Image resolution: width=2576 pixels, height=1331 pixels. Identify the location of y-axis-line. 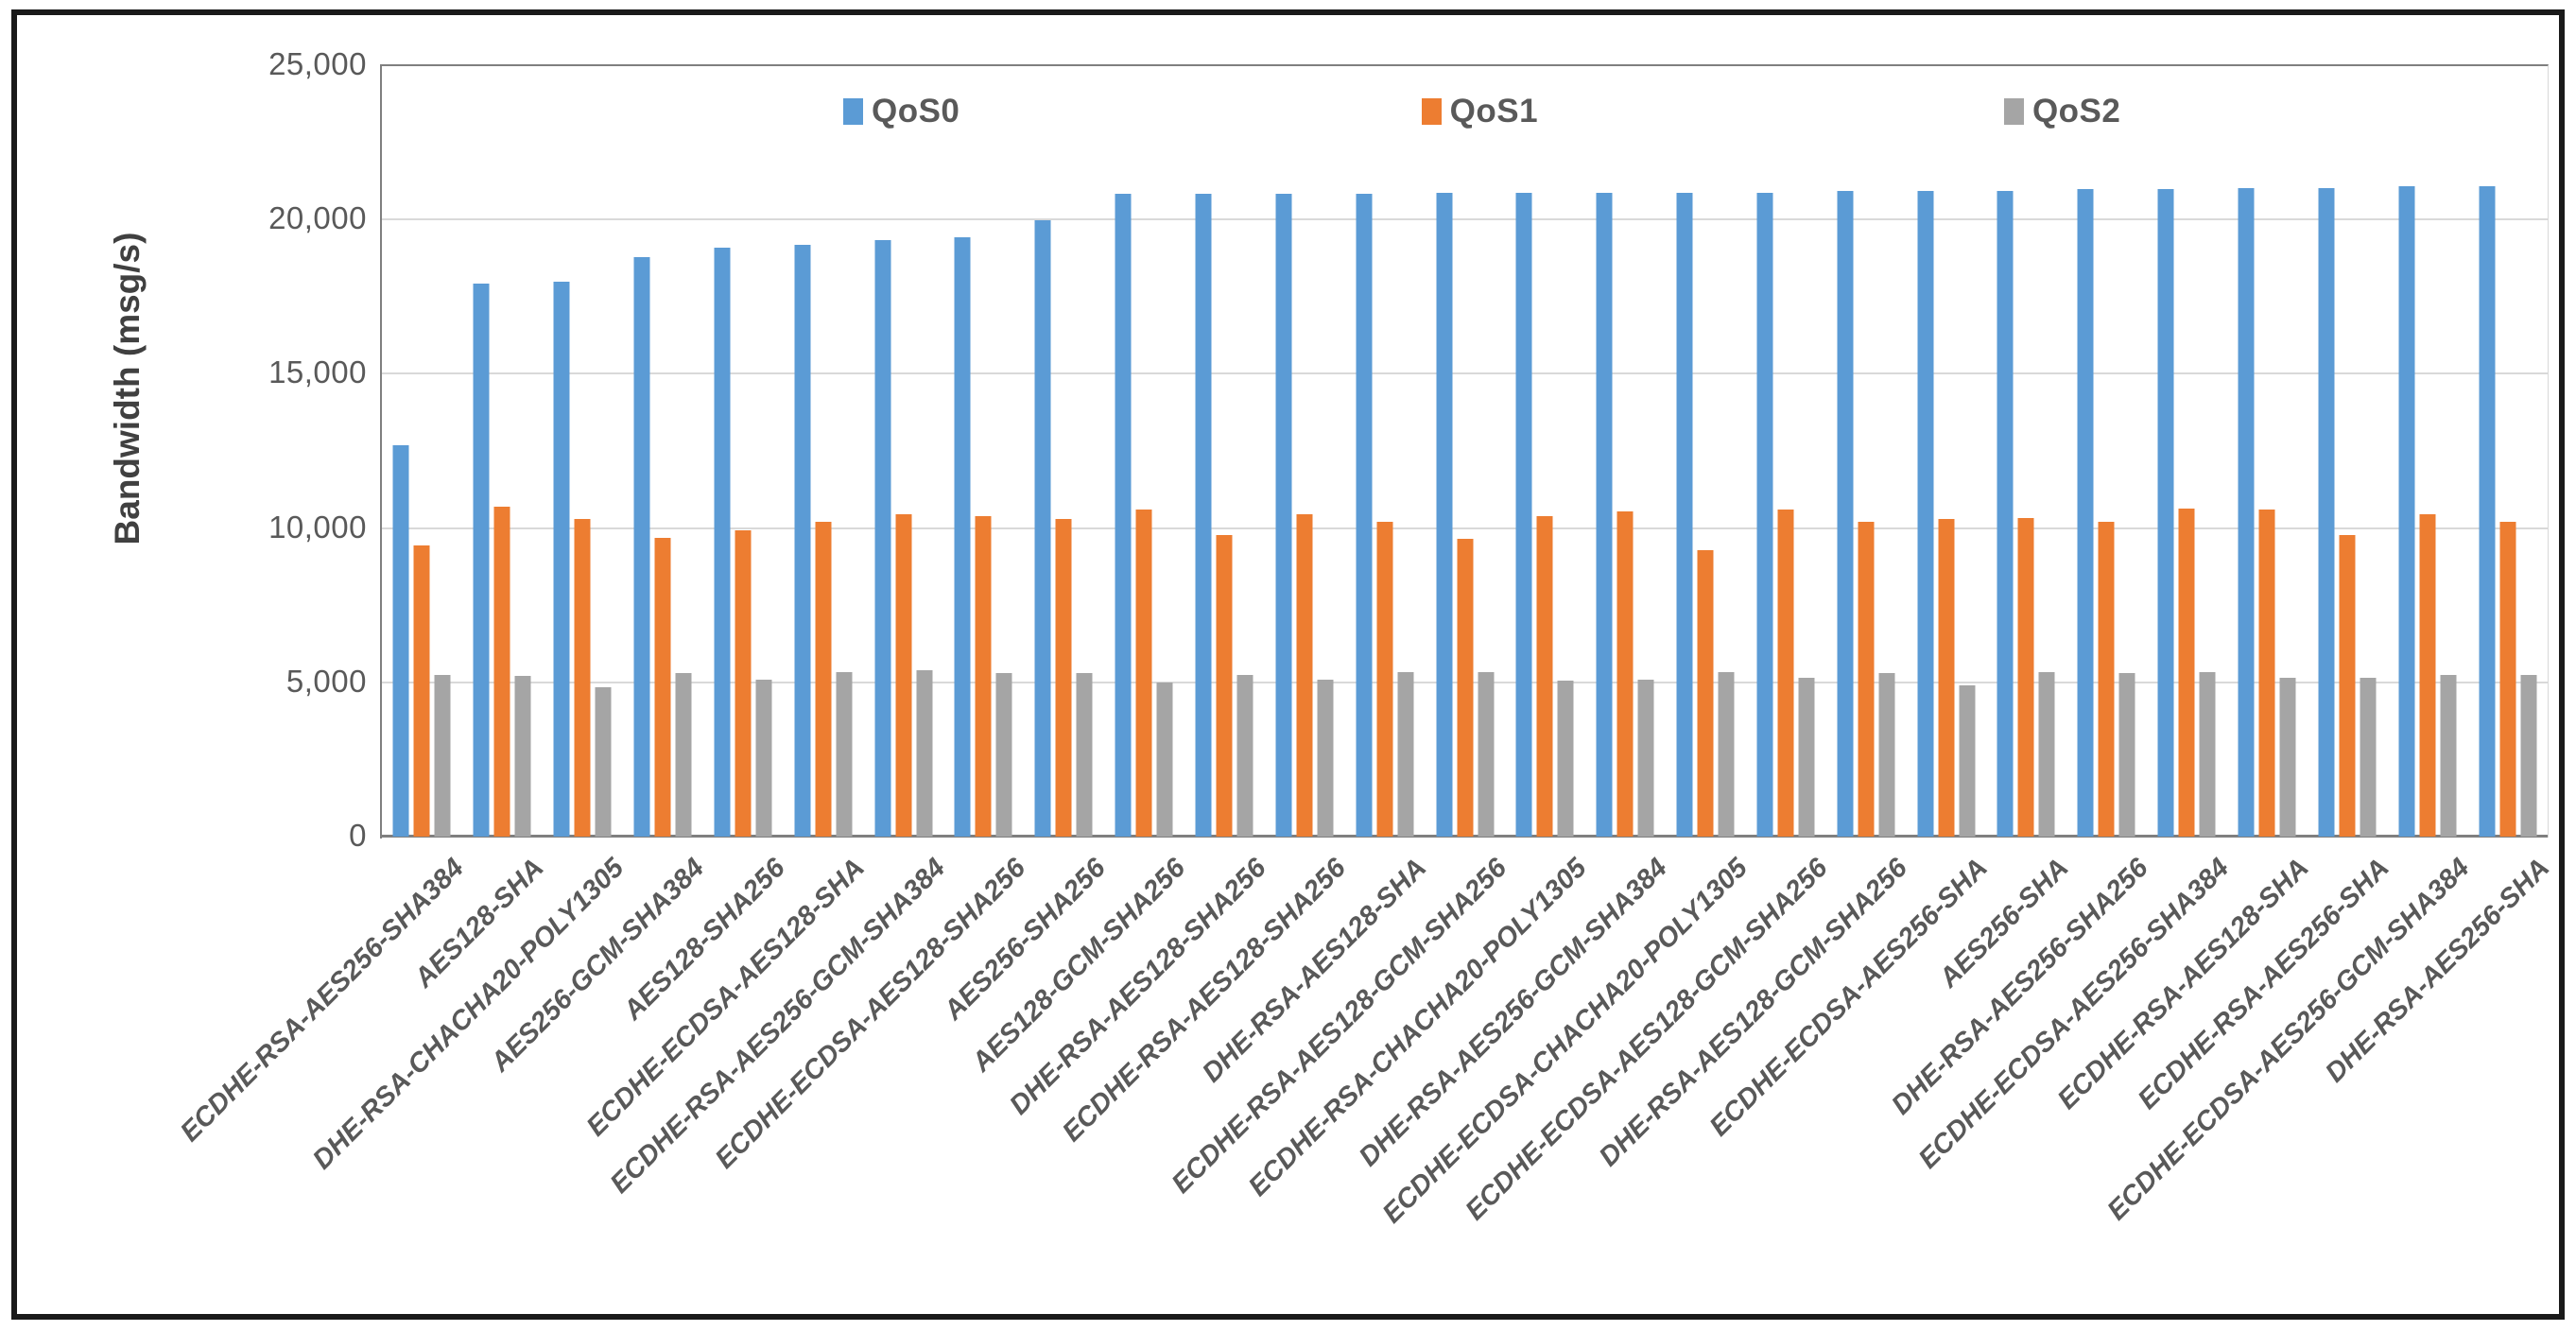
(381, 451).